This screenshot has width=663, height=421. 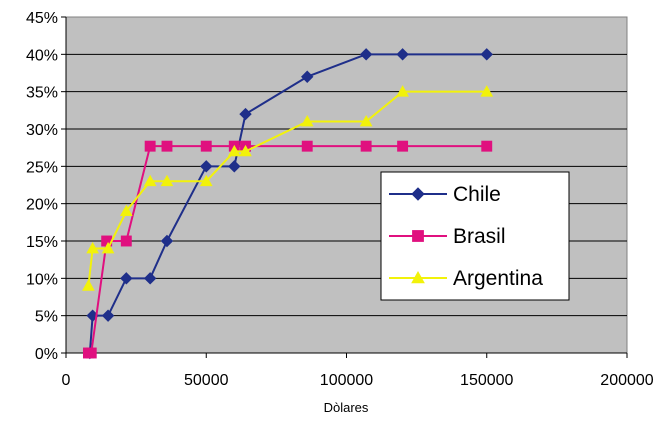 I want to click on legend-item-chile: Chile, so click(x=445, y=194).